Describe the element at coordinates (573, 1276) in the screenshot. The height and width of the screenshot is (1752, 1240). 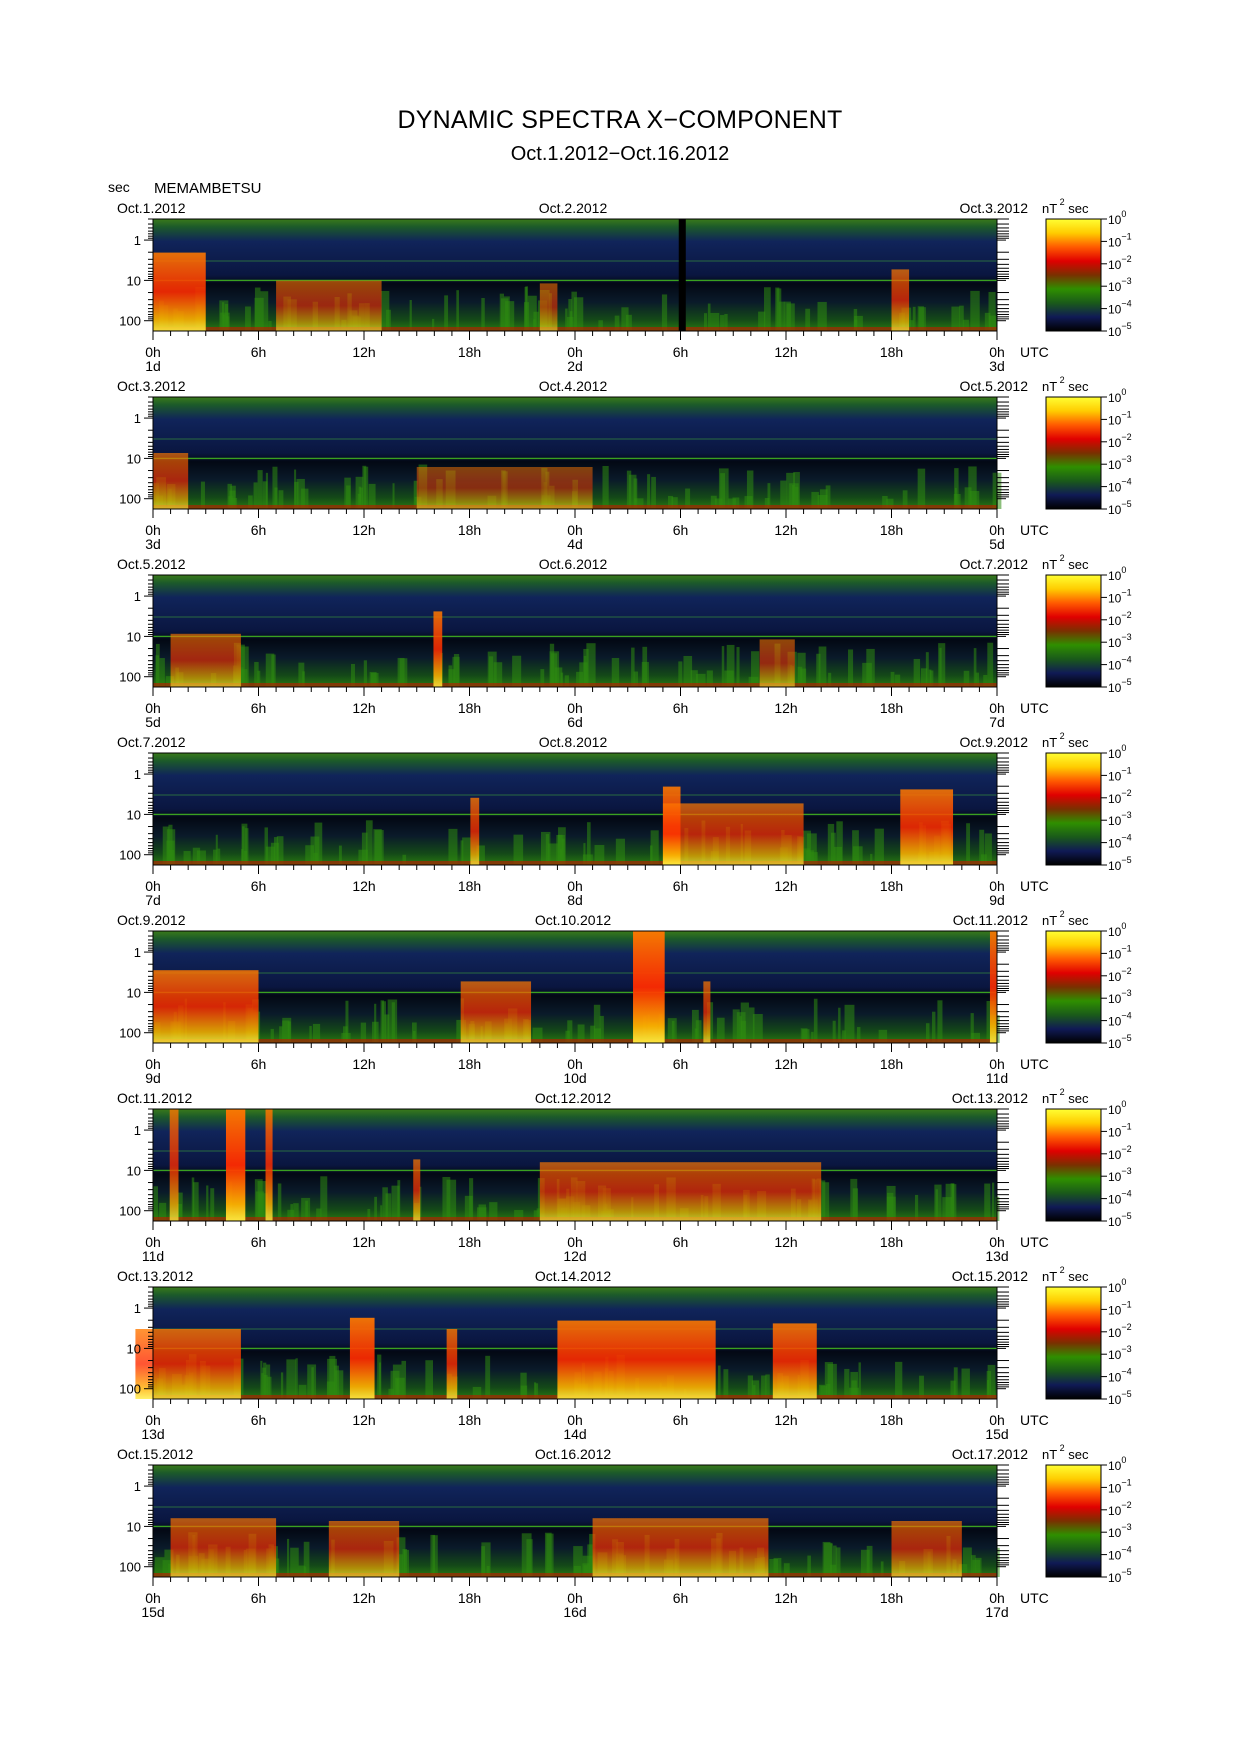
I see `panel-mid-date: Oct.14.2012` at that location.